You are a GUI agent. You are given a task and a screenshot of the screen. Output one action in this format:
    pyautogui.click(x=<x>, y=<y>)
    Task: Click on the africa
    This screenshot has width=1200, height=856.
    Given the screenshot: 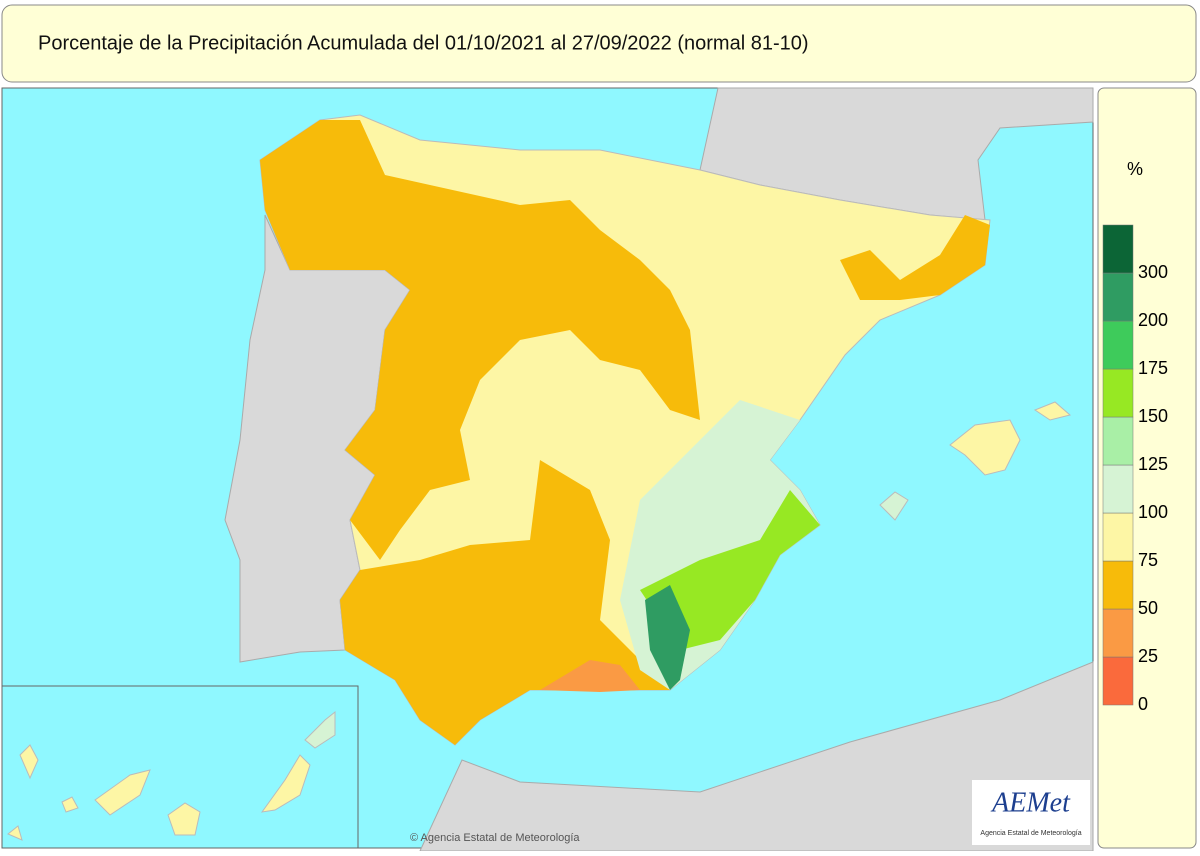 What is the action you would take?
    pyautogui.click(x=756, y=756)
    